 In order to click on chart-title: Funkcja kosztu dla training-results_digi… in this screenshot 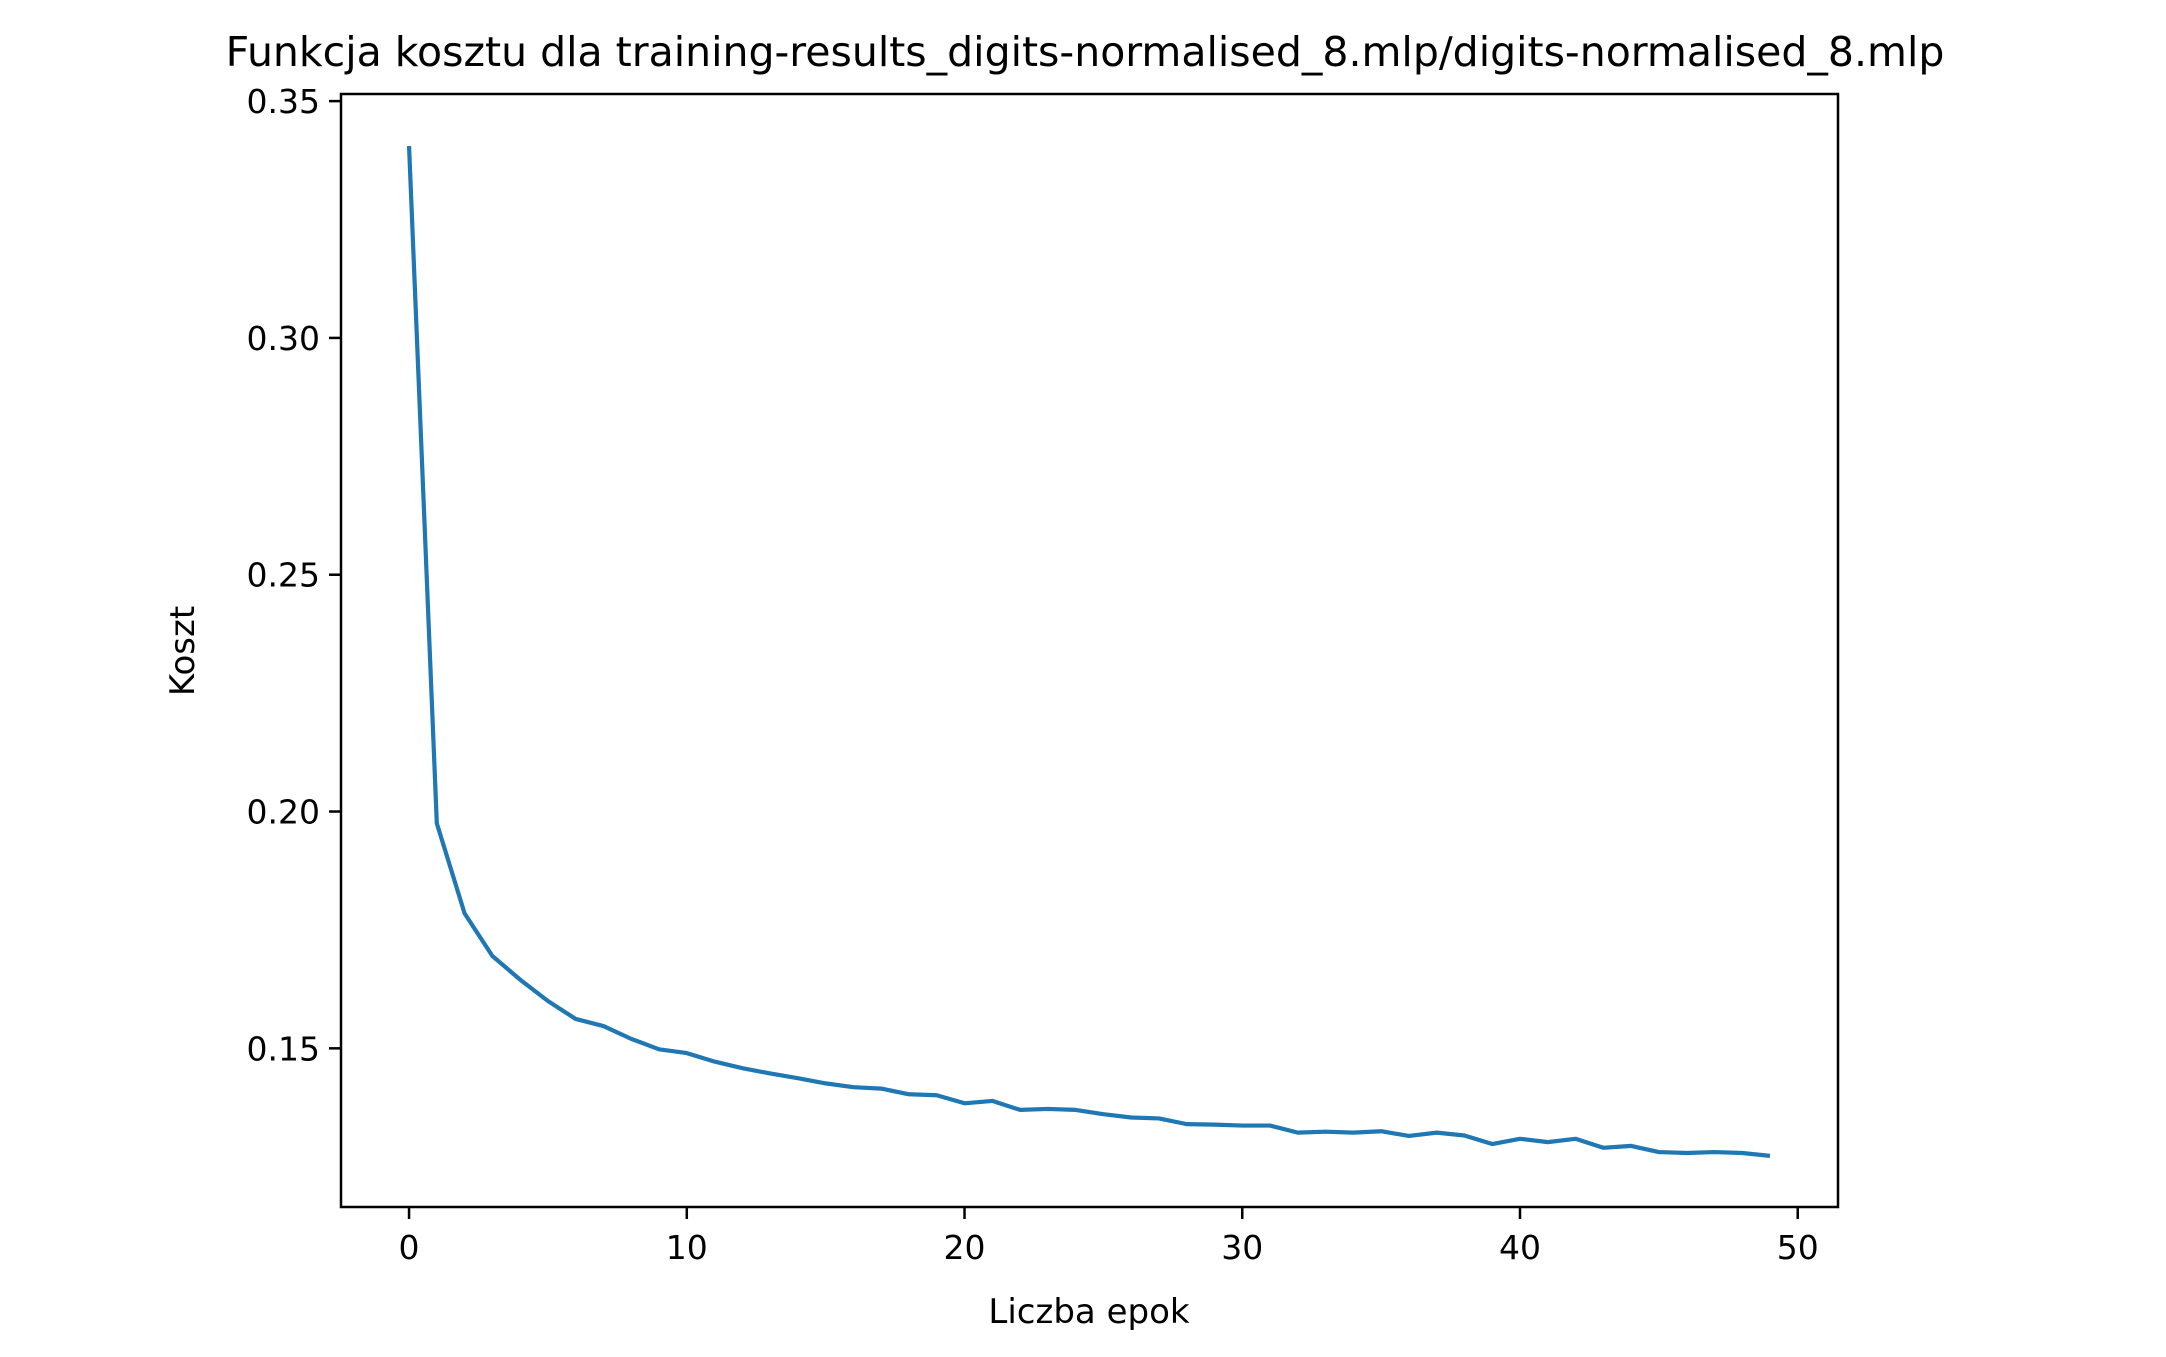, I will do `click(1085, 52)`.